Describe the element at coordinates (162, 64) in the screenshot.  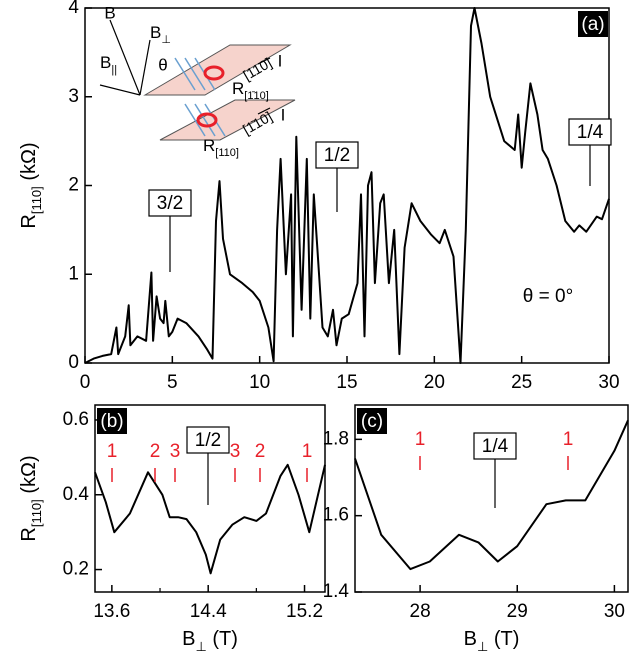
I see `inset-label: θ` at that location.